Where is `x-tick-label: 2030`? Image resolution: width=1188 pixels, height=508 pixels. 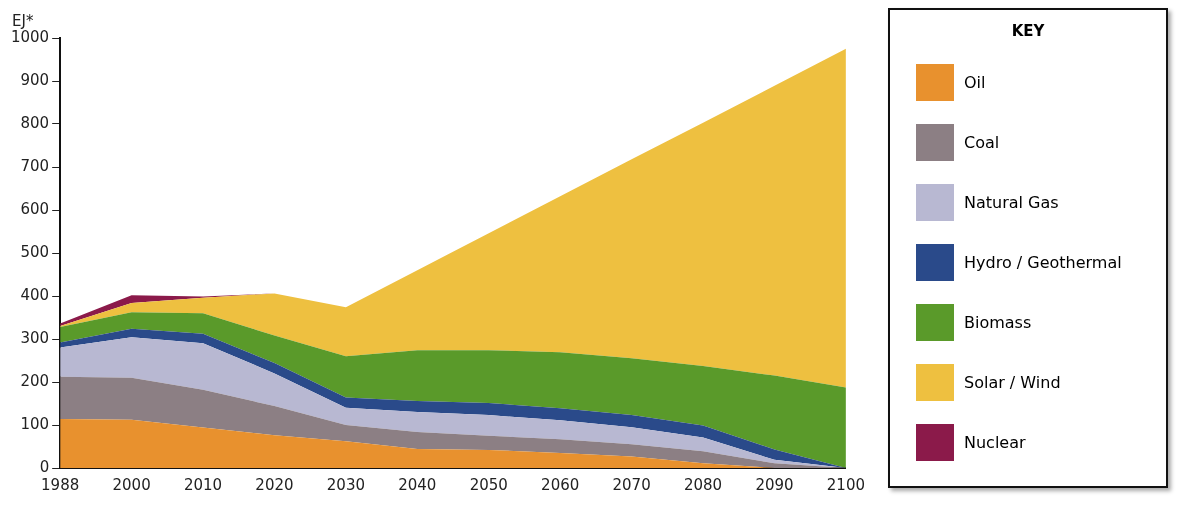 x-tick-label: 2030 is located at coordinates (345, 484).